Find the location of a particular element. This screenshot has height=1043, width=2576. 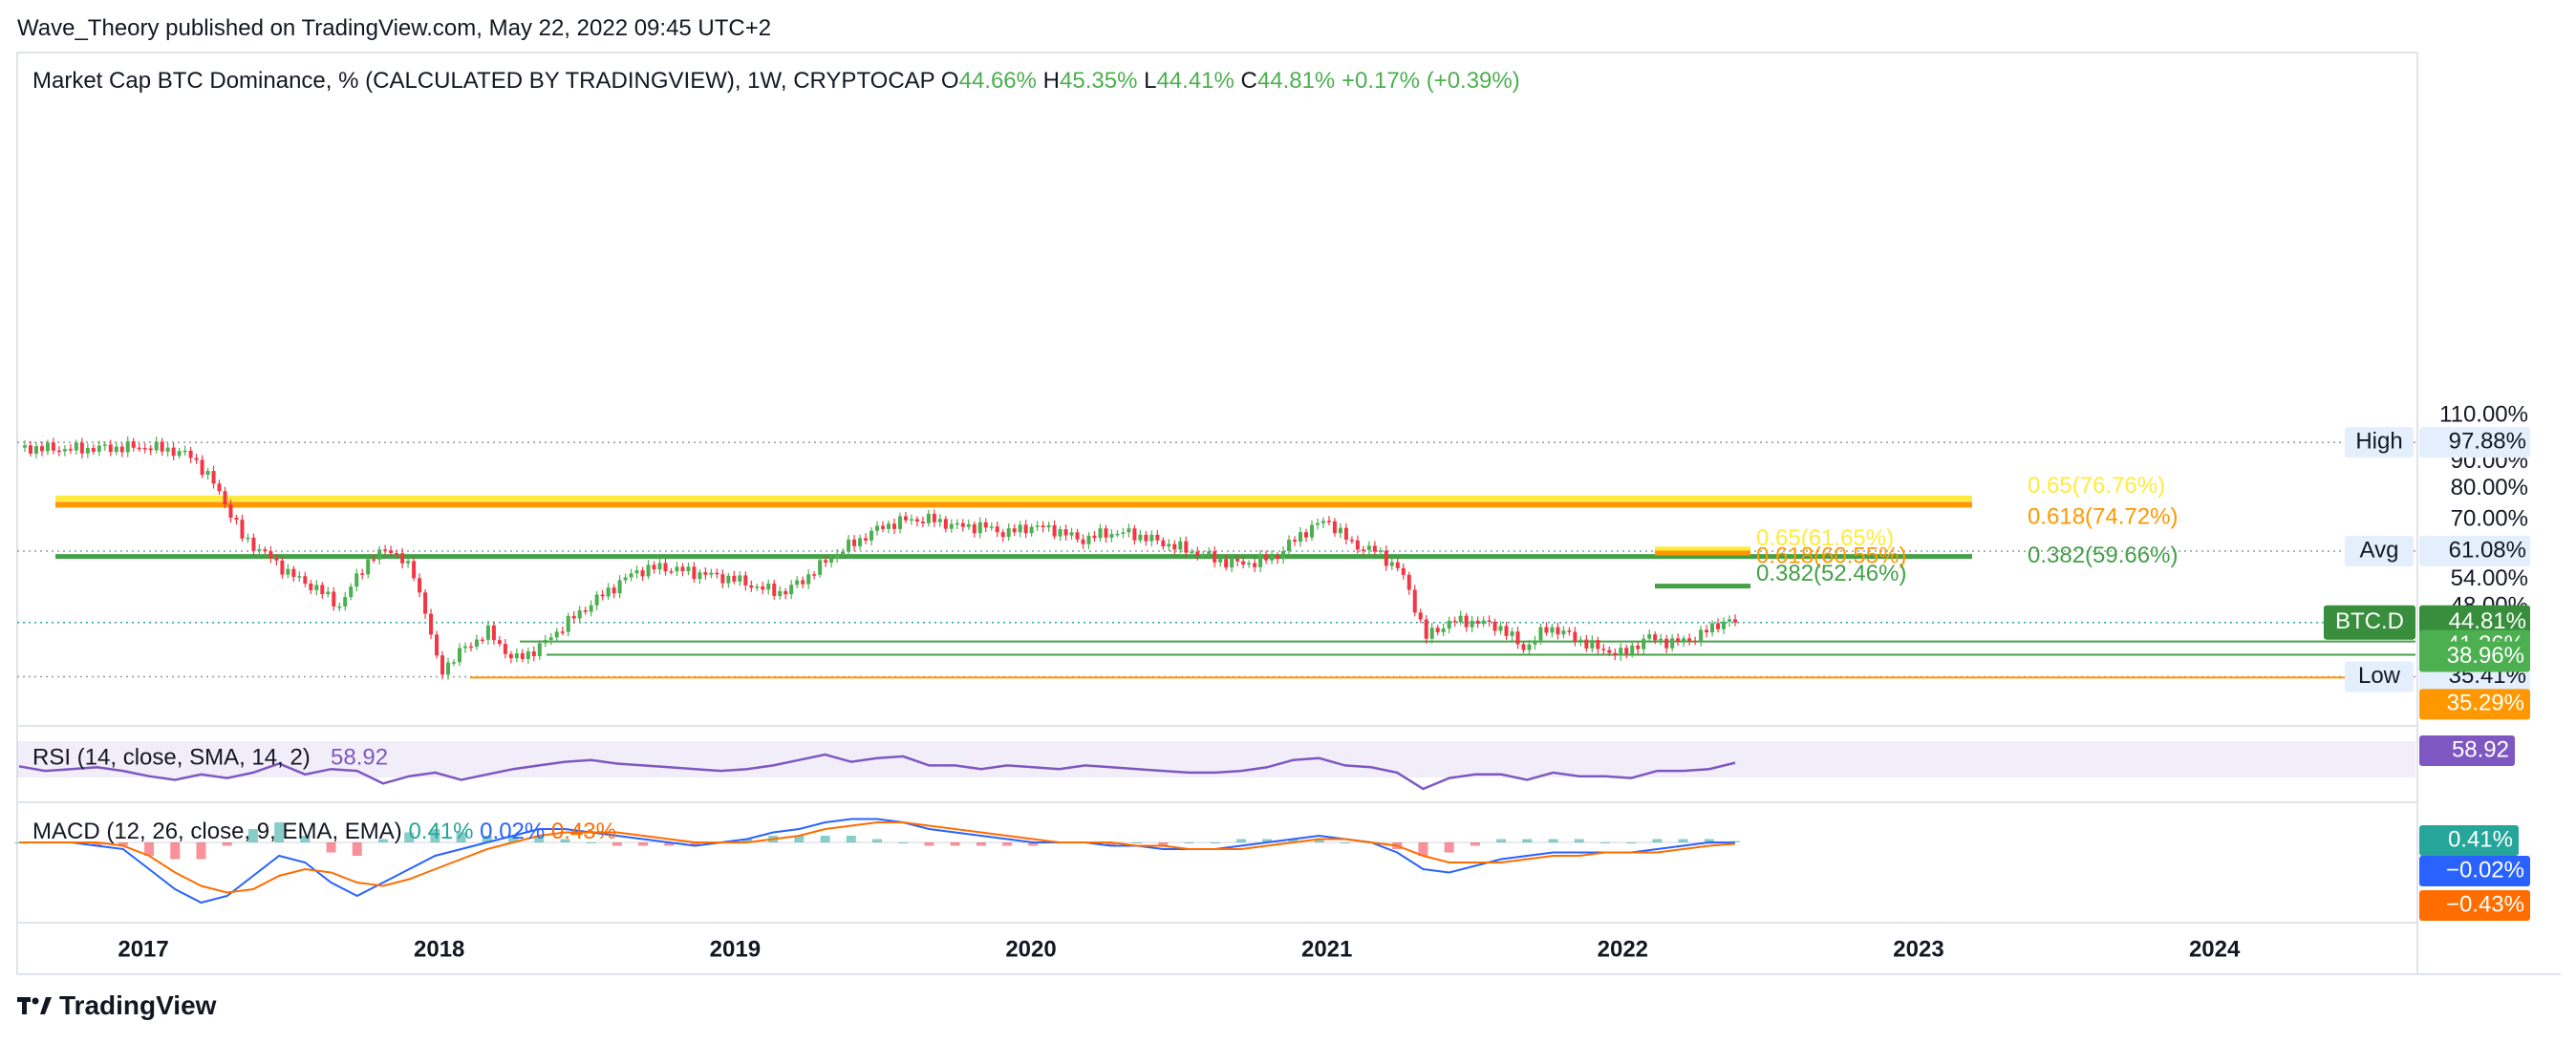

signal-line is located at coordinates (877, 858).